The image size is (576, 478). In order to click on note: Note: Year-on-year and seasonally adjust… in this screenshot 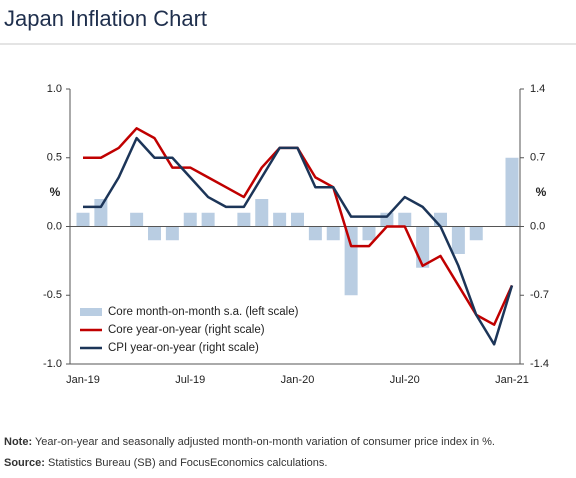, I will do `click(249, 442)`.